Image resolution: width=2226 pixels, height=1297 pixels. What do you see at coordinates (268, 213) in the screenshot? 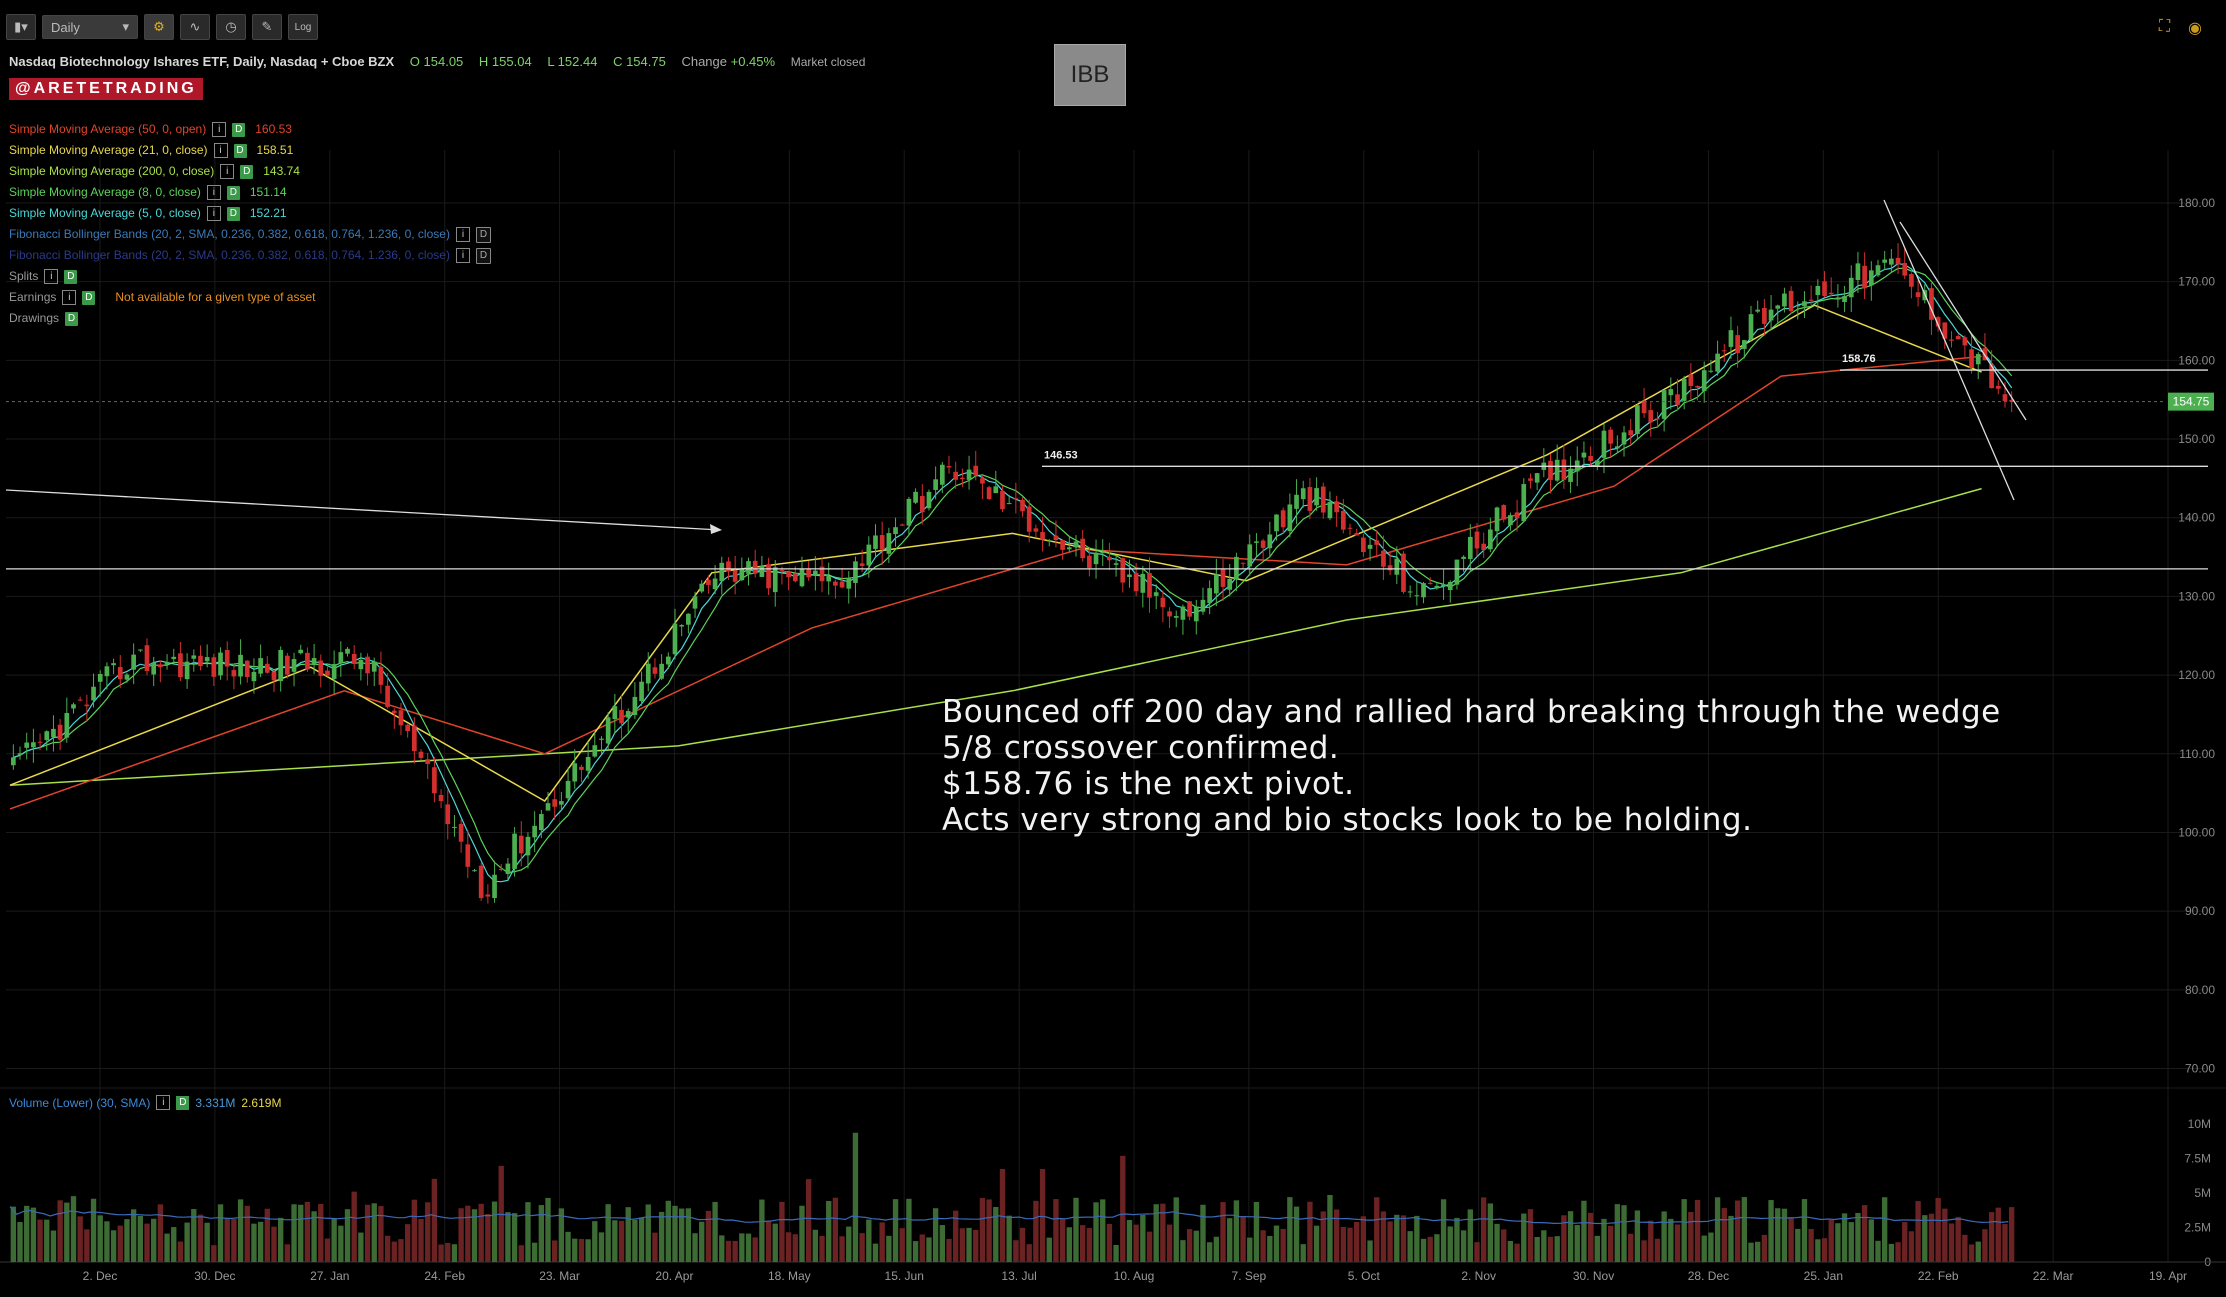
I see `legend-value: 152.21` at bounding box center [268, 213].